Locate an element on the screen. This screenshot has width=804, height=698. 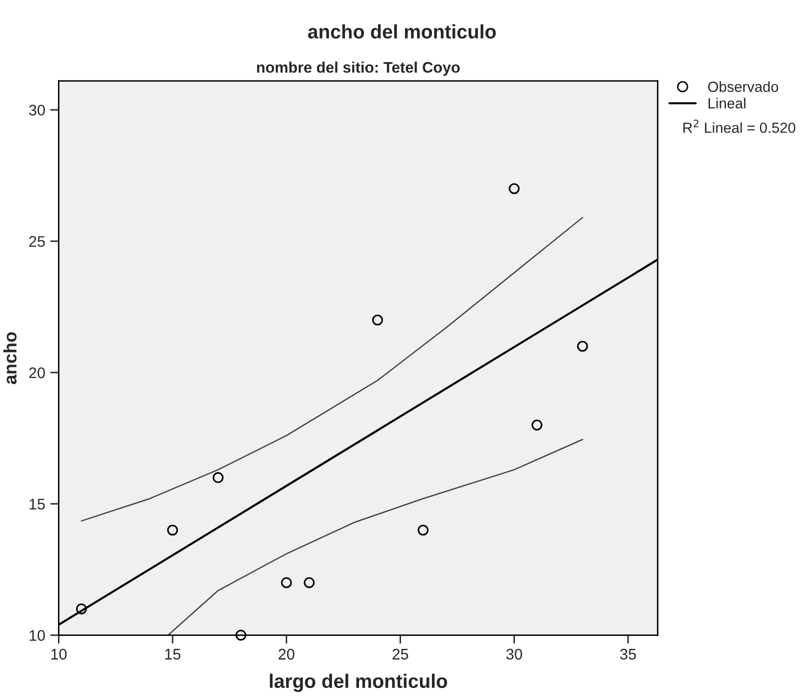
y-tick-label: 30 is located at coordinates (37, 110).